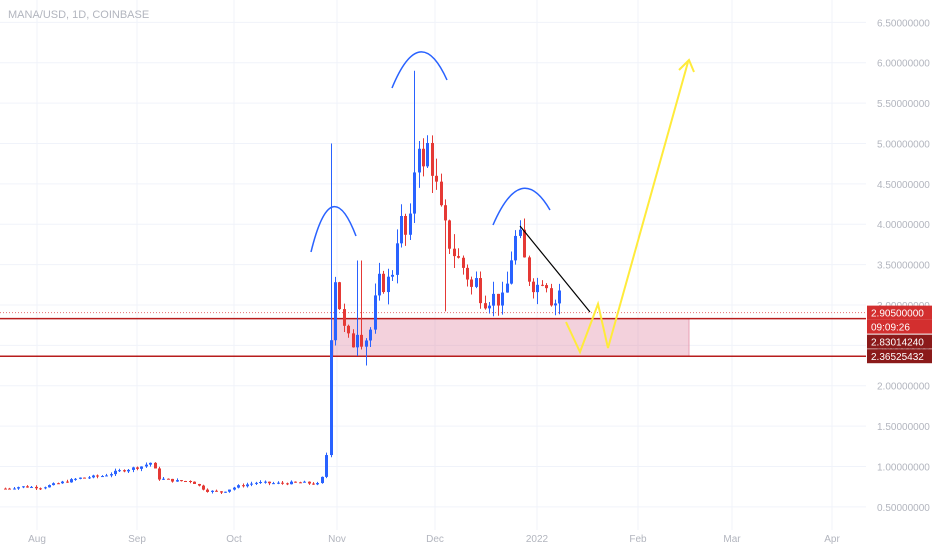 The image size is (932, 550). I want to click on y-tick-label: 3.50000000, so click(903, 266).